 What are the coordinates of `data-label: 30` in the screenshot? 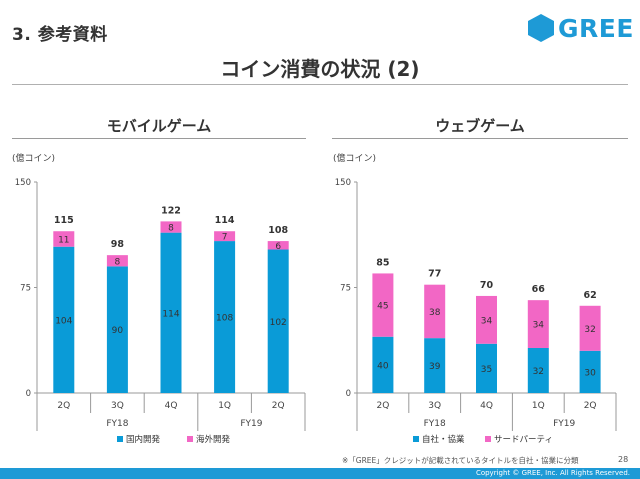 It's located at (590, 373).